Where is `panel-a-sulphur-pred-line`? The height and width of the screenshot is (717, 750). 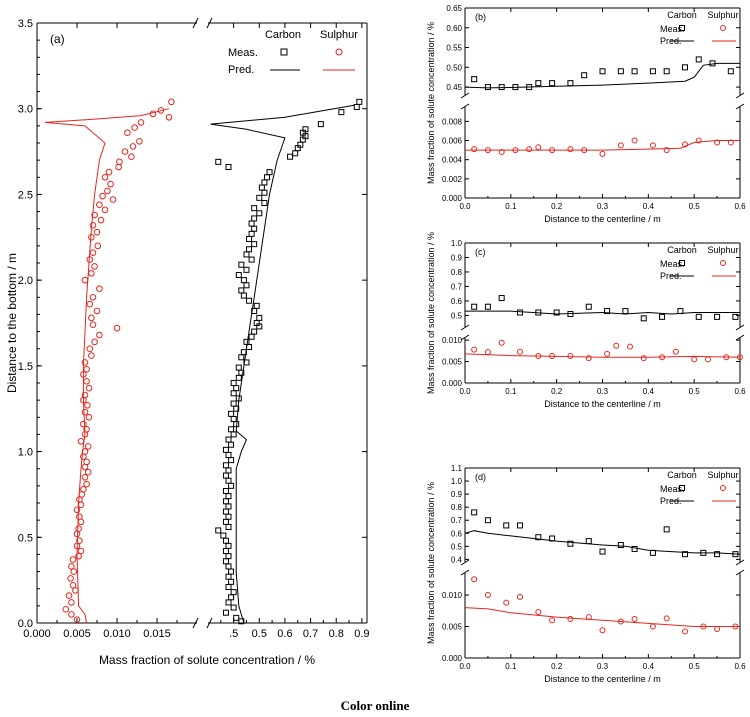
panel-a-sulphur-pred-line is located at coordinates (107, 366).